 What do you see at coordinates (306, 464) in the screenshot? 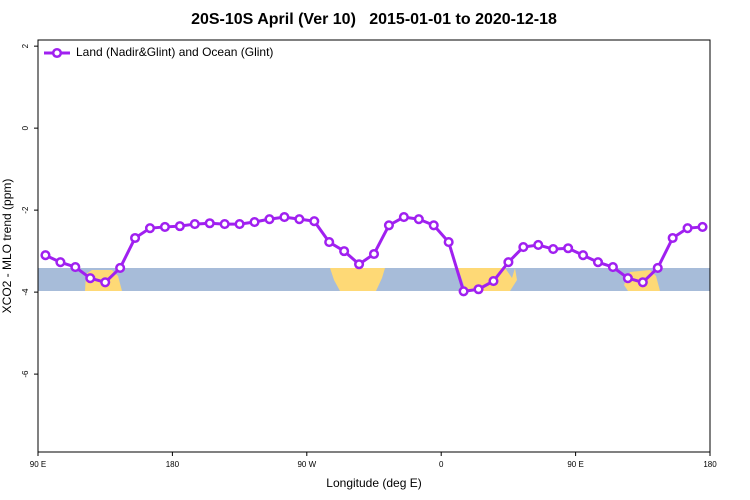
I see `x-tick-label: 90 W` at bounding box center [306, 464].